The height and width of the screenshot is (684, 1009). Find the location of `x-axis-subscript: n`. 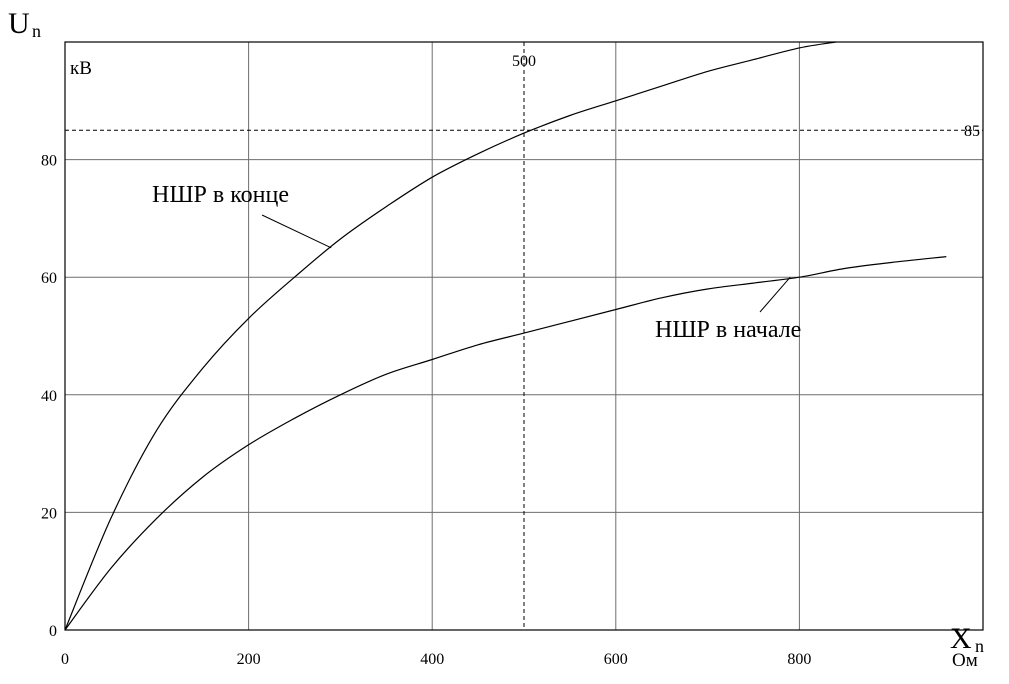

x-axis-subscript: n is located at coordinates (979, 646).